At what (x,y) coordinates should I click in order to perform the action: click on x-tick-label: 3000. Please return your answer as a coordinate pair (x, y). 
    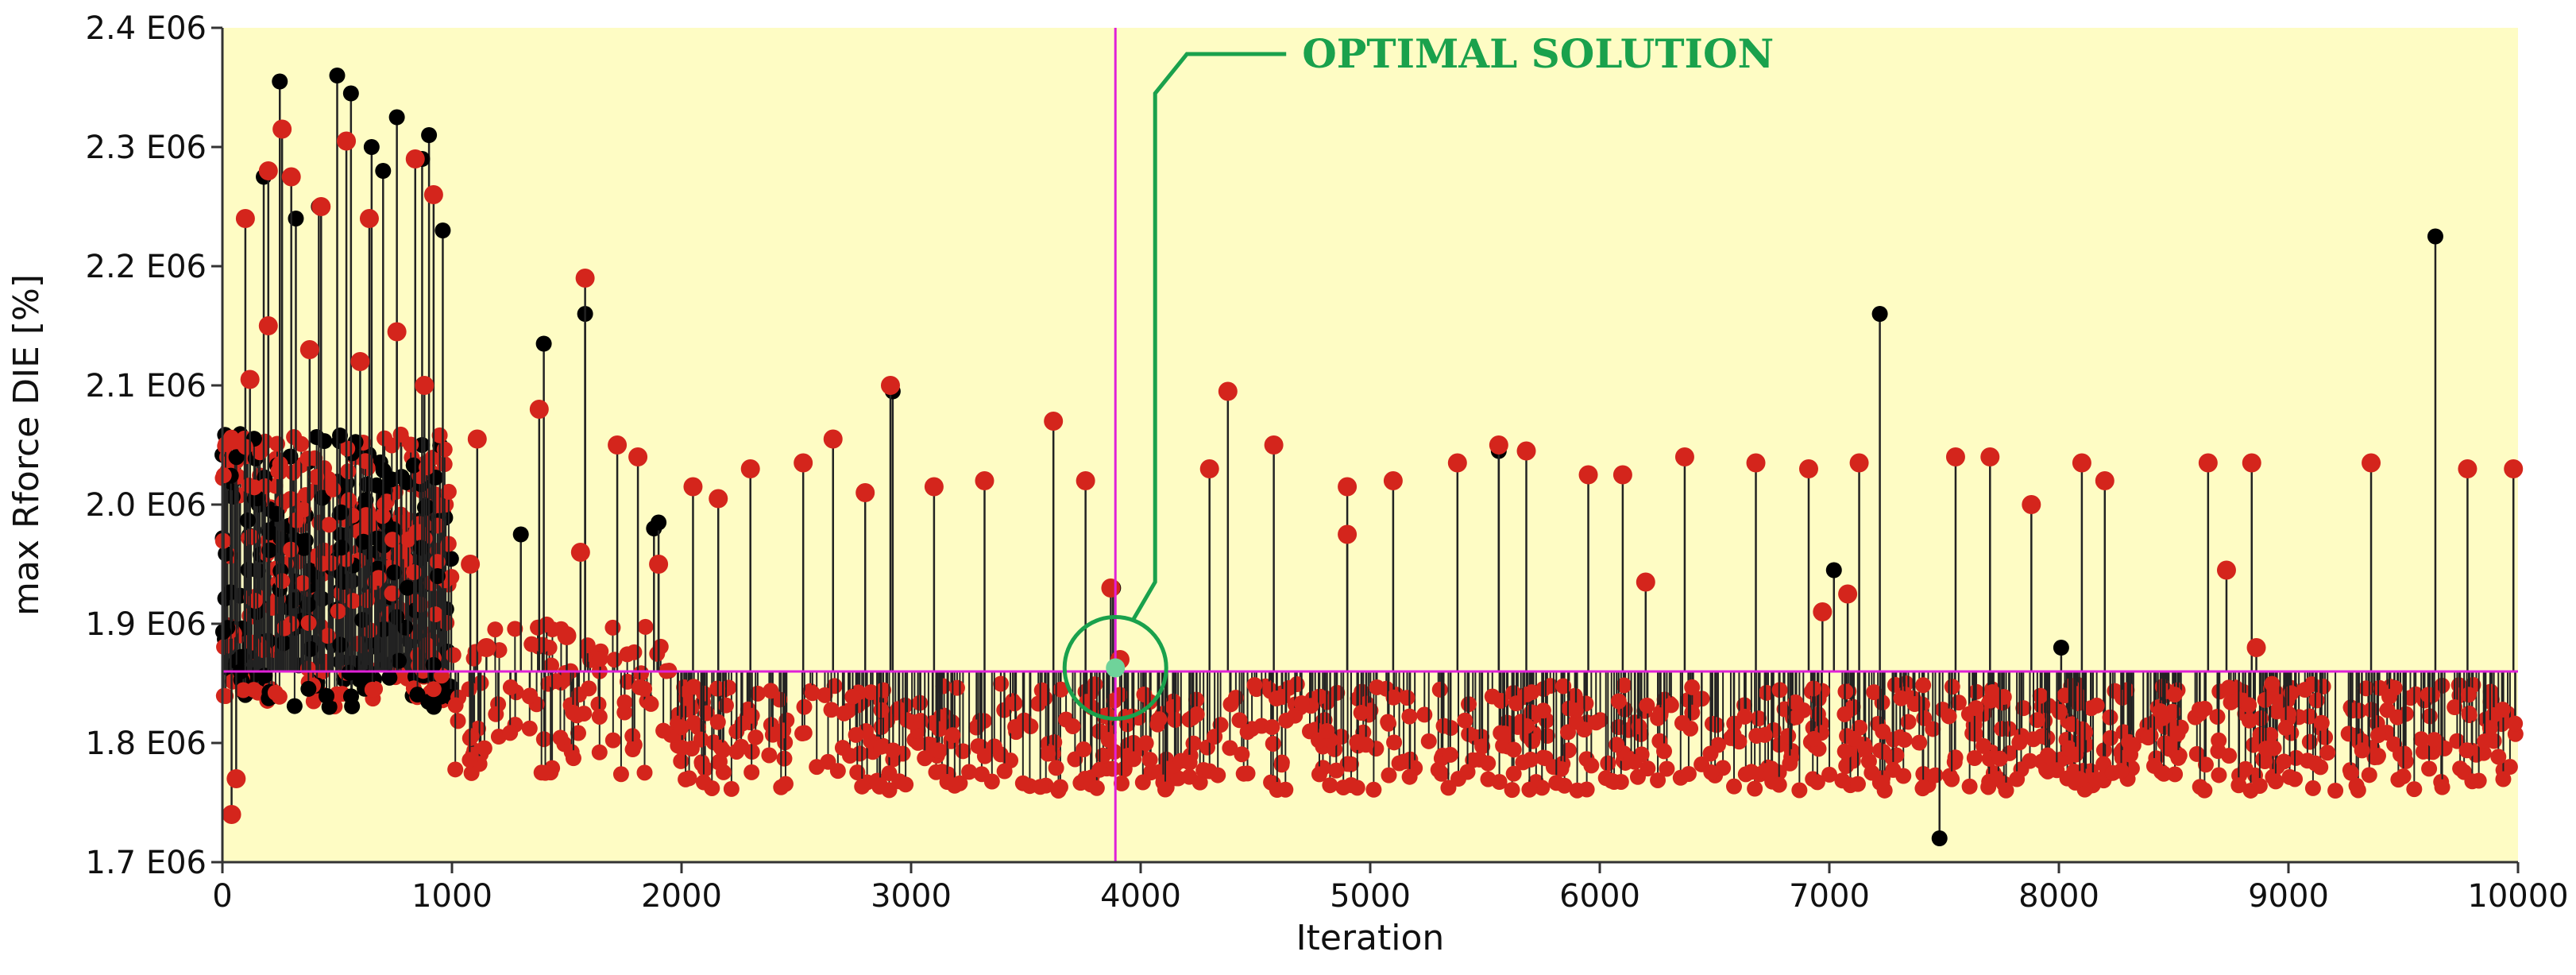
    Looking at the image, I should click on (912, 897).